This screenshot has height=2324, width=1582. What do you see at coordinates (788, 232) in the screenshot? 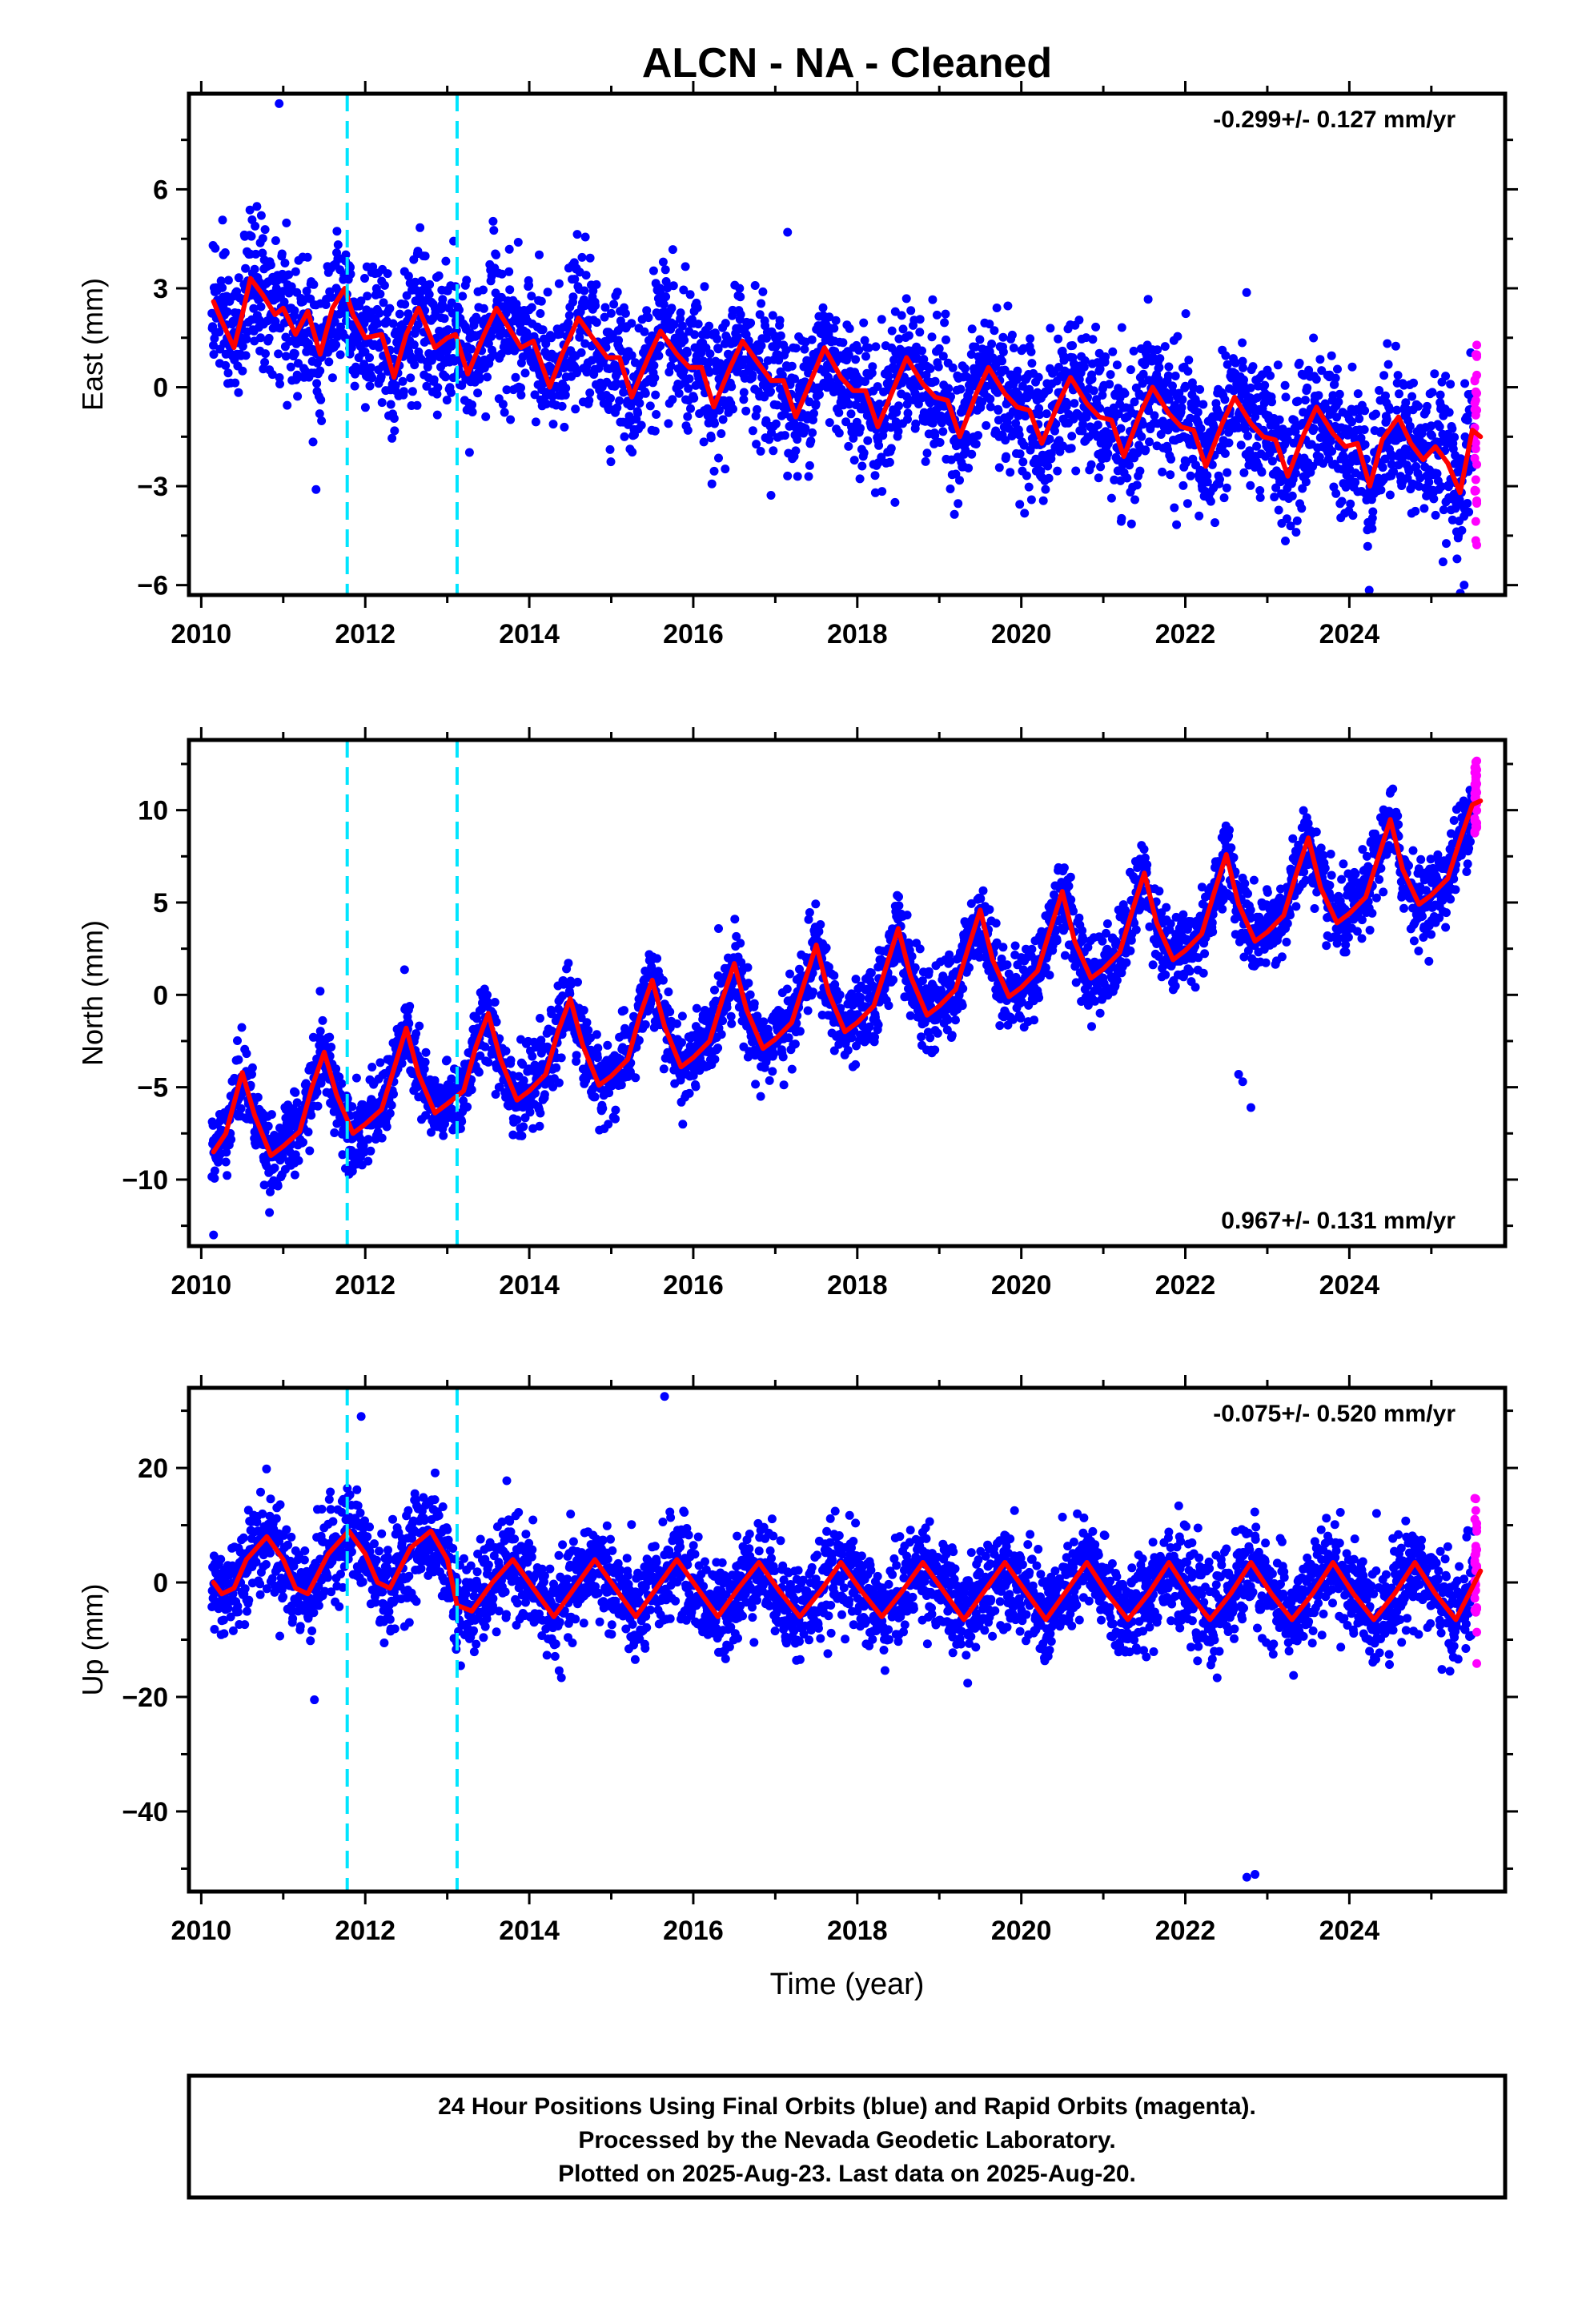
I see `outlier-point` at bounding box center [788, 232].